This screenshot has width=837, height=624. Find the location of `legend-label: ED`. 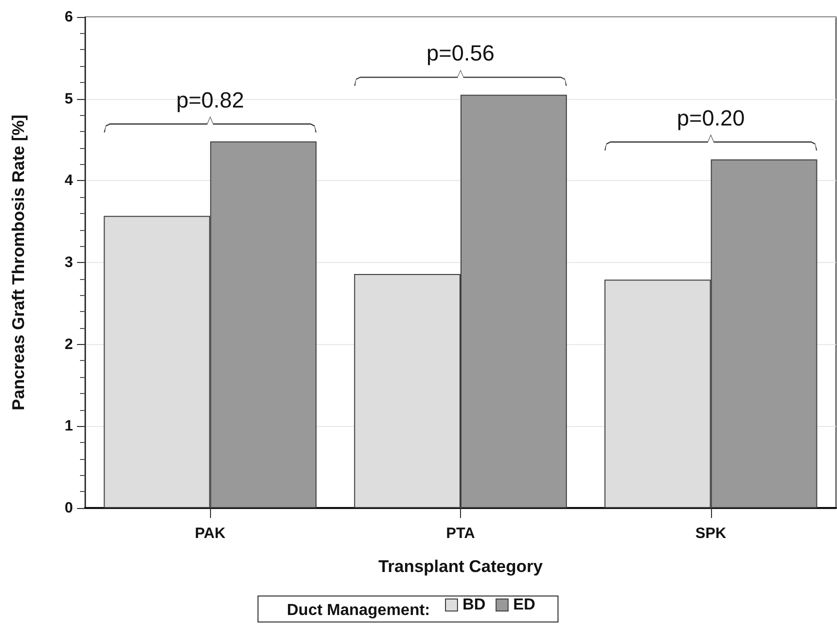

legend-label: ED is located at coordinates (524, 605).